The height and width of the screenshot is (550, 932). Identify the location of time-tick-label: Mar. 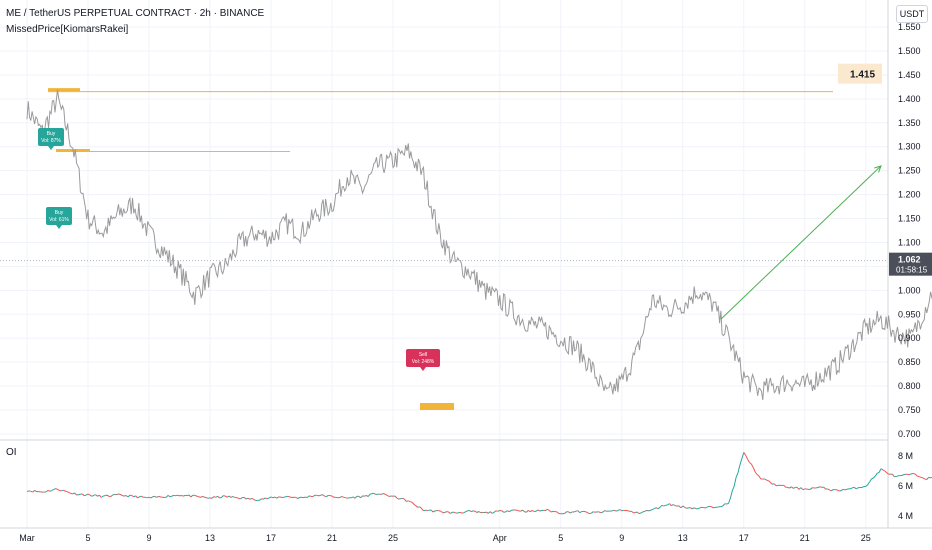
(27, 538).